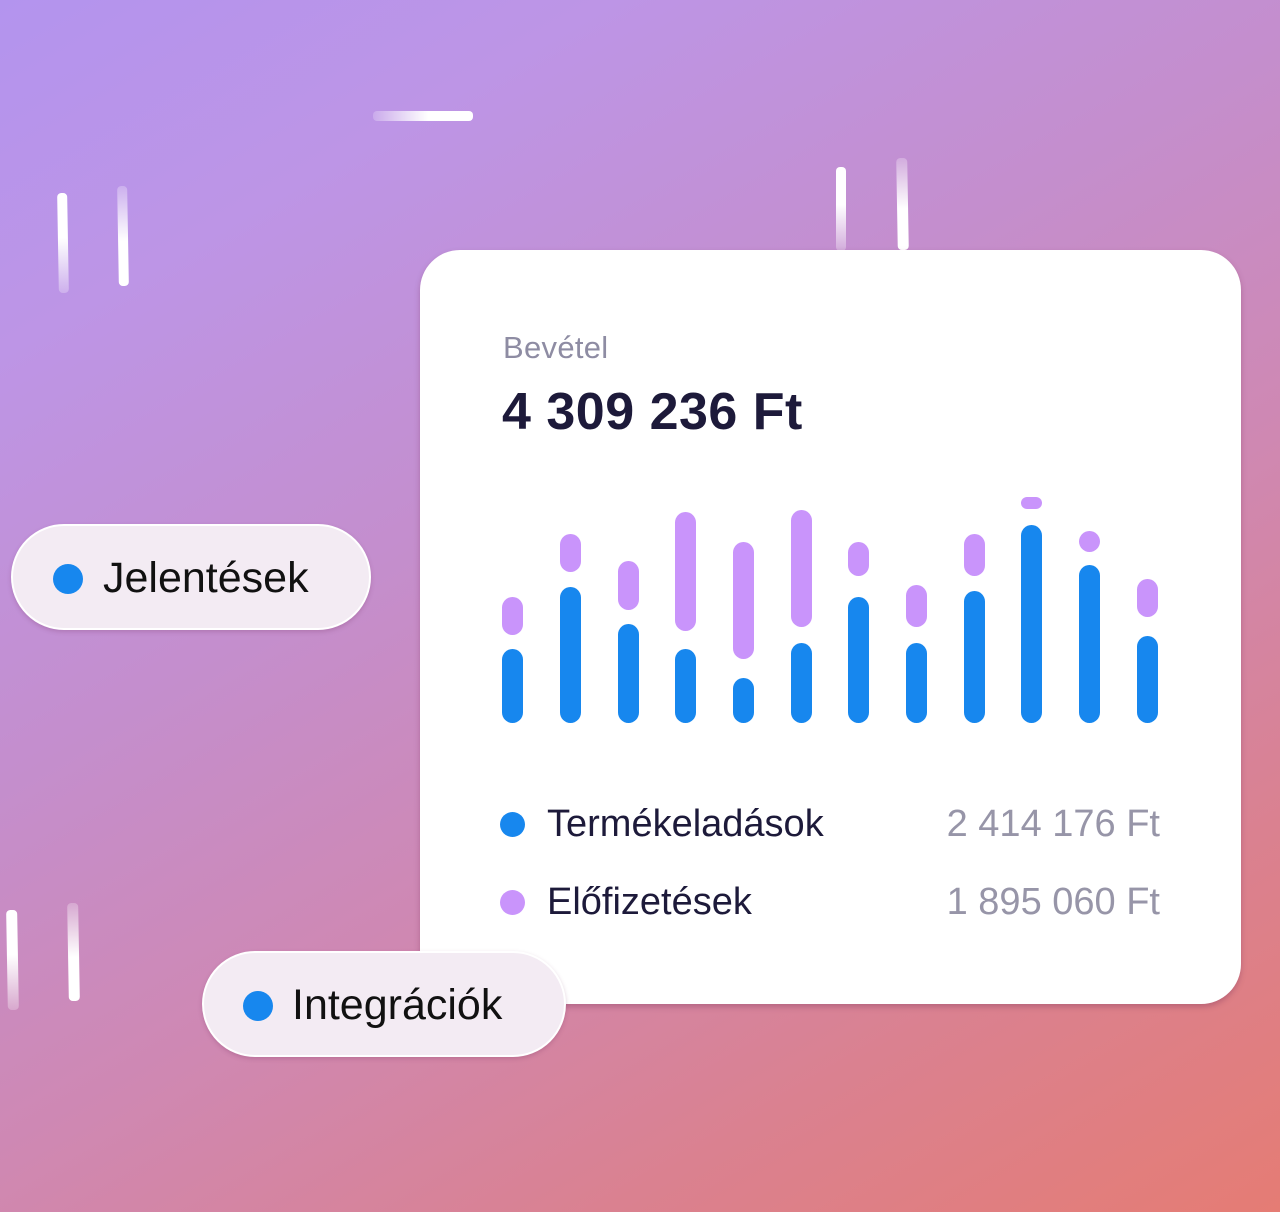  Describe the element at coordinates (206, 578) in the screenshot. I see `pill-label: Jelentések` at that location.